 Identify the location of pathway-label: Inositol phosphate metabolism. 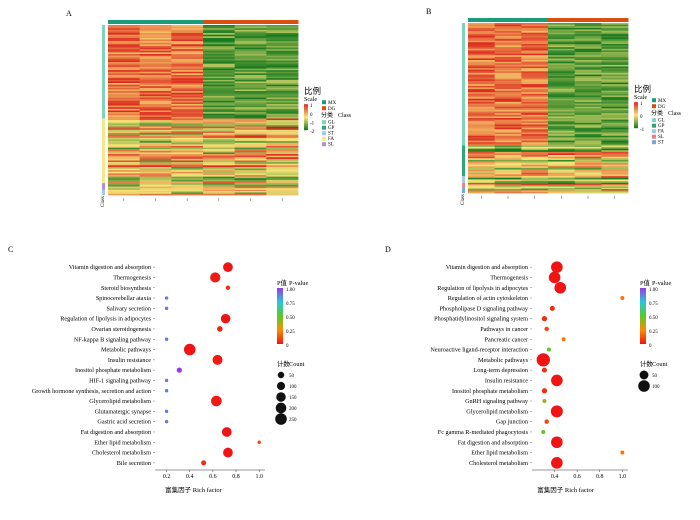
(490, 391).